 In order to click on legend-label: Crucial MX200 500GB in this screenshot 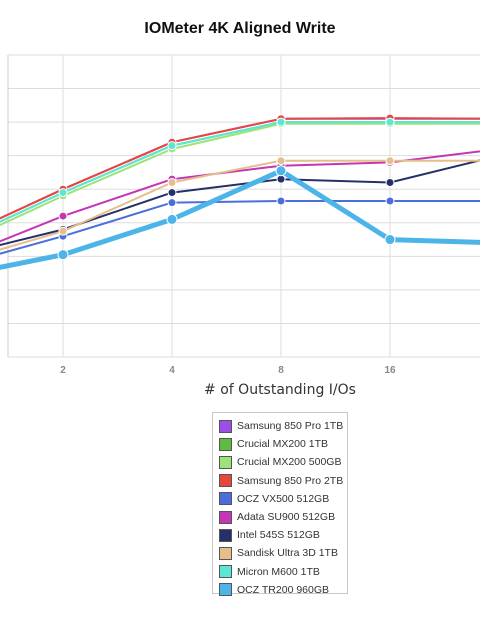, I will do `click(289, 462)`.